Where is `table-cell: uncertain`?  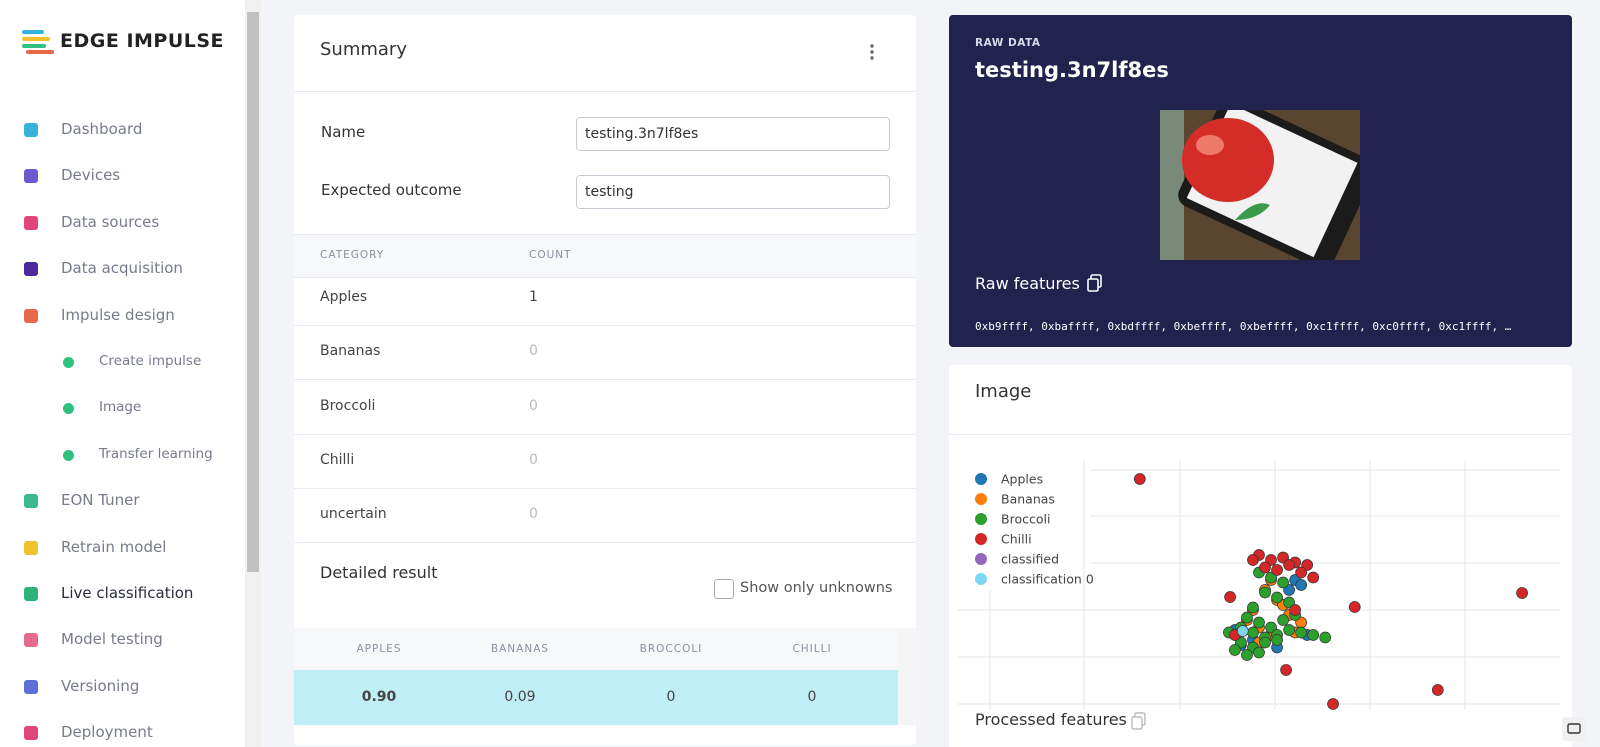 table-cell: uncertain is located at coordinates (353, 514).